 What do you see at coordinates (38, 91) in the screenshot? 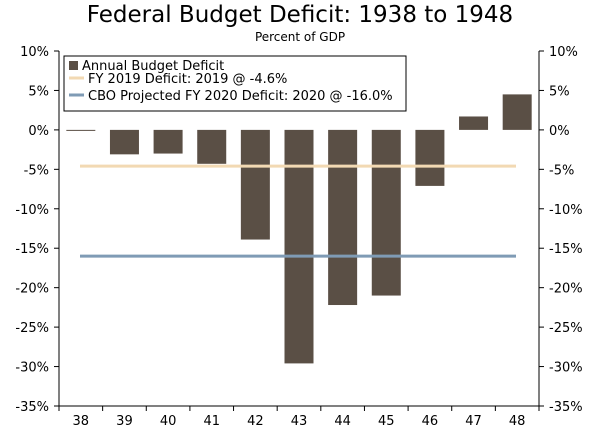
I see `y-tick-label-left: 5%` at bounding box center [38, 91].